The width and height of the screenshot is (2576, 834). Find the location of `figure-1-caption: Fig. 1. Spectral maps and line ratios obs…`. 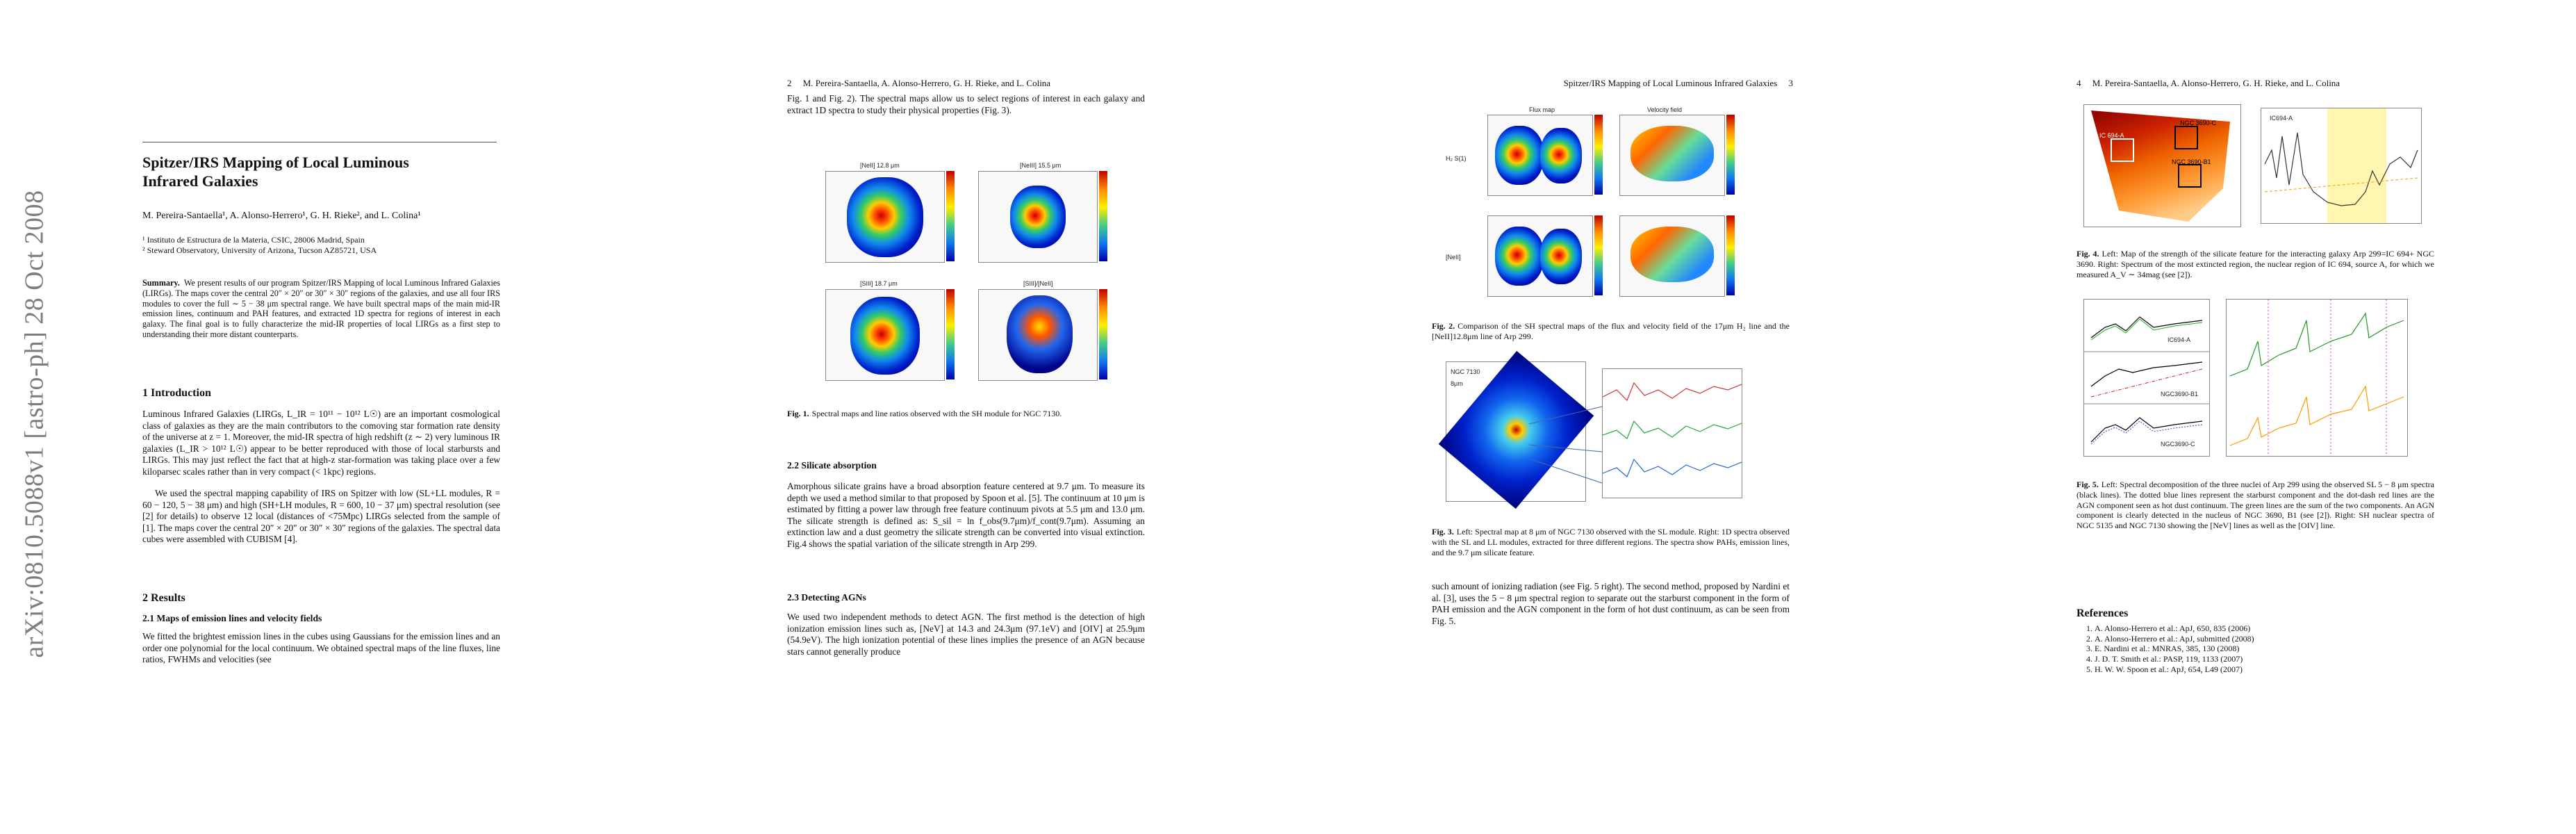

figure-1-caption: Fig. 1. Spectral maps and line ratios obs… is located at coordinates (966, 414).